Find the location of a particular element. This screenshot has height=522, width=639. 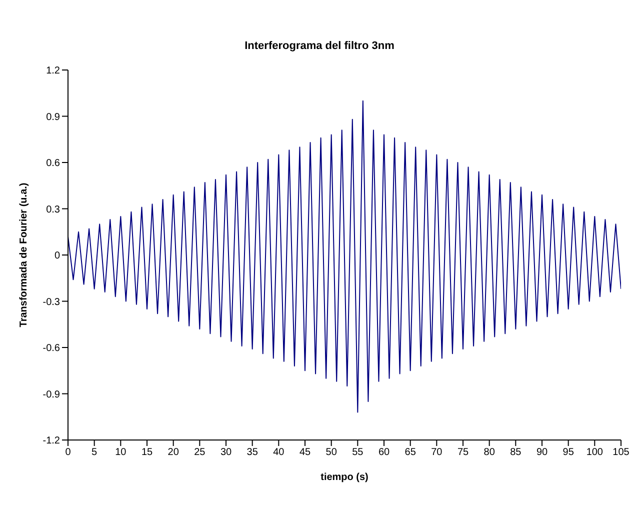

x-tick-label: 45 is located at coordinates (305, 452).